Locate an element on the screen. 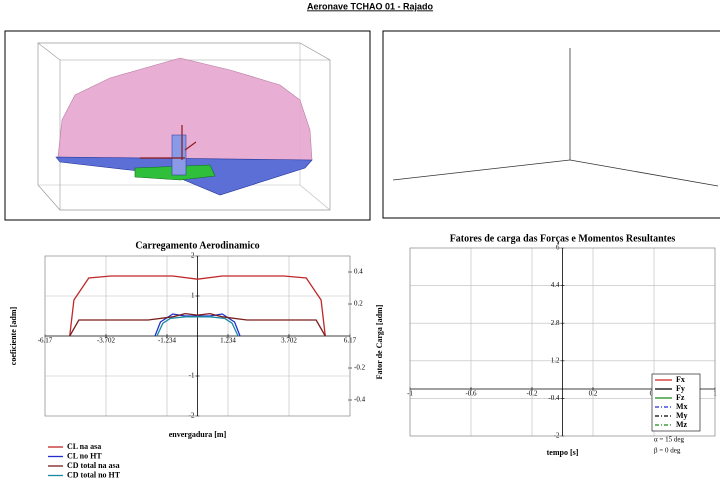  x-tick-label: 0.2 is located at coordinates (593, 394).